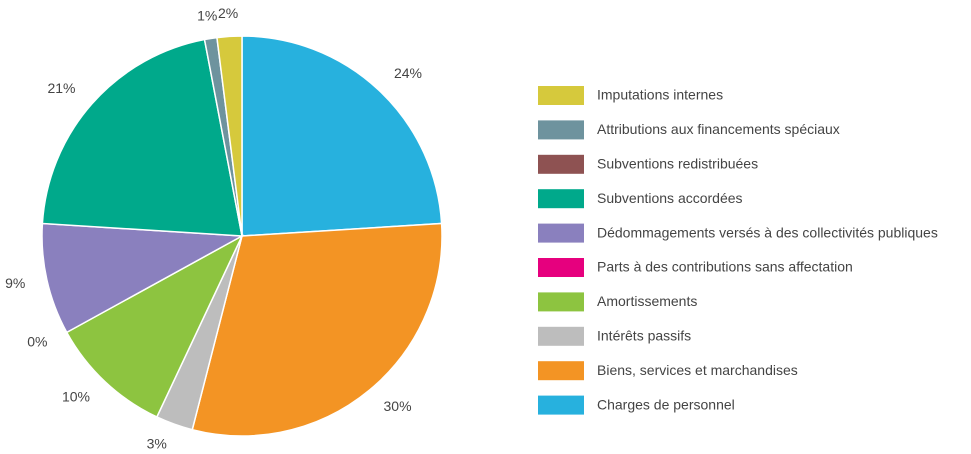  Describe the element at coordinates (76, 397) in the screenshot. I see `slice-label: 10%` at that location.